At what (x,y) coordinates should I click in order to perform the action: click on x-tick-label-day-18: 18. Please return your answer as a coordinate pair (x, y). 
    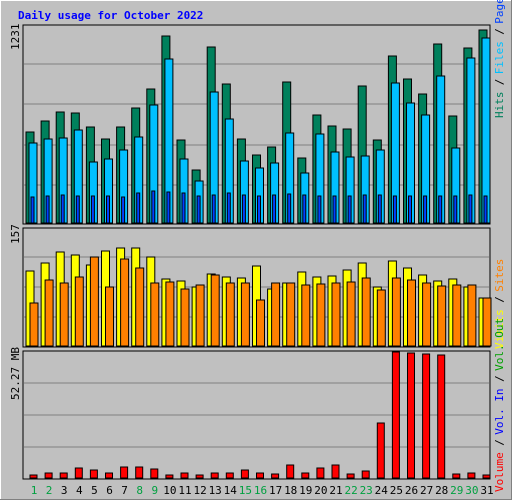
    Looking at the image, I should click on (290, 490).